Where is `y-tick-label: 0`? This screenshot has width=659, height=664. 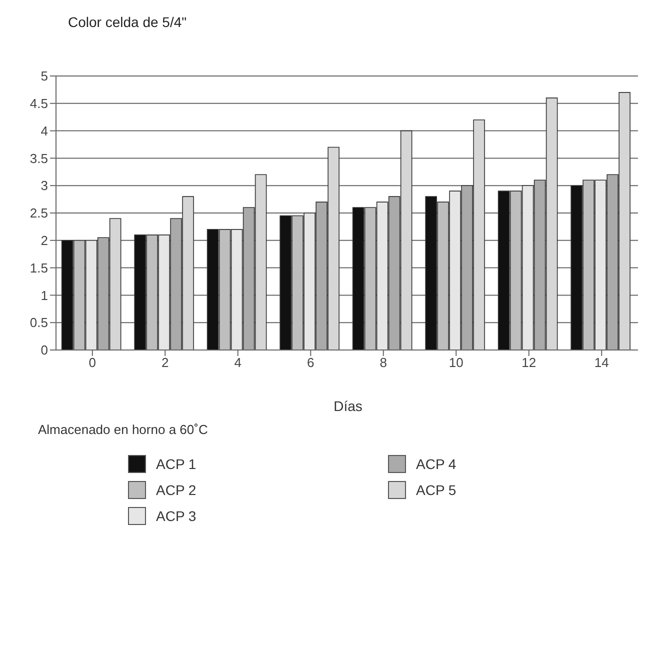
y-tick-label: 0 is located at coordinates (44, 350).